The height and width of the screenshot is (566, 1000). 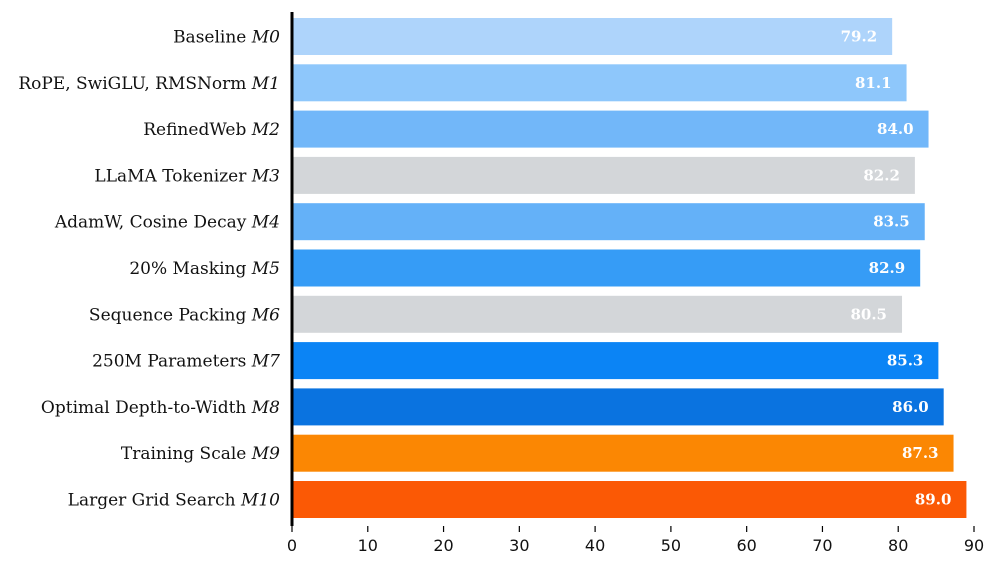 What do you see at coordinates (174, 501) in the screenshot?
I see `category-label-m10: Larger Grid Search M10` at bounding box center [174, 501].